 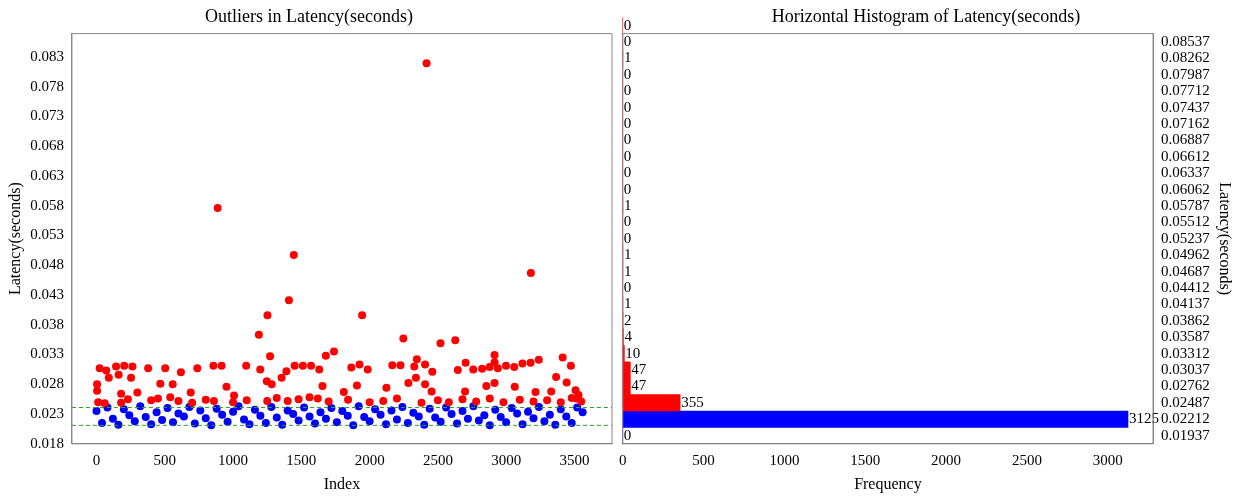 I want to click on y-tick-label: 0.04962, so click(x=1185, y=254).